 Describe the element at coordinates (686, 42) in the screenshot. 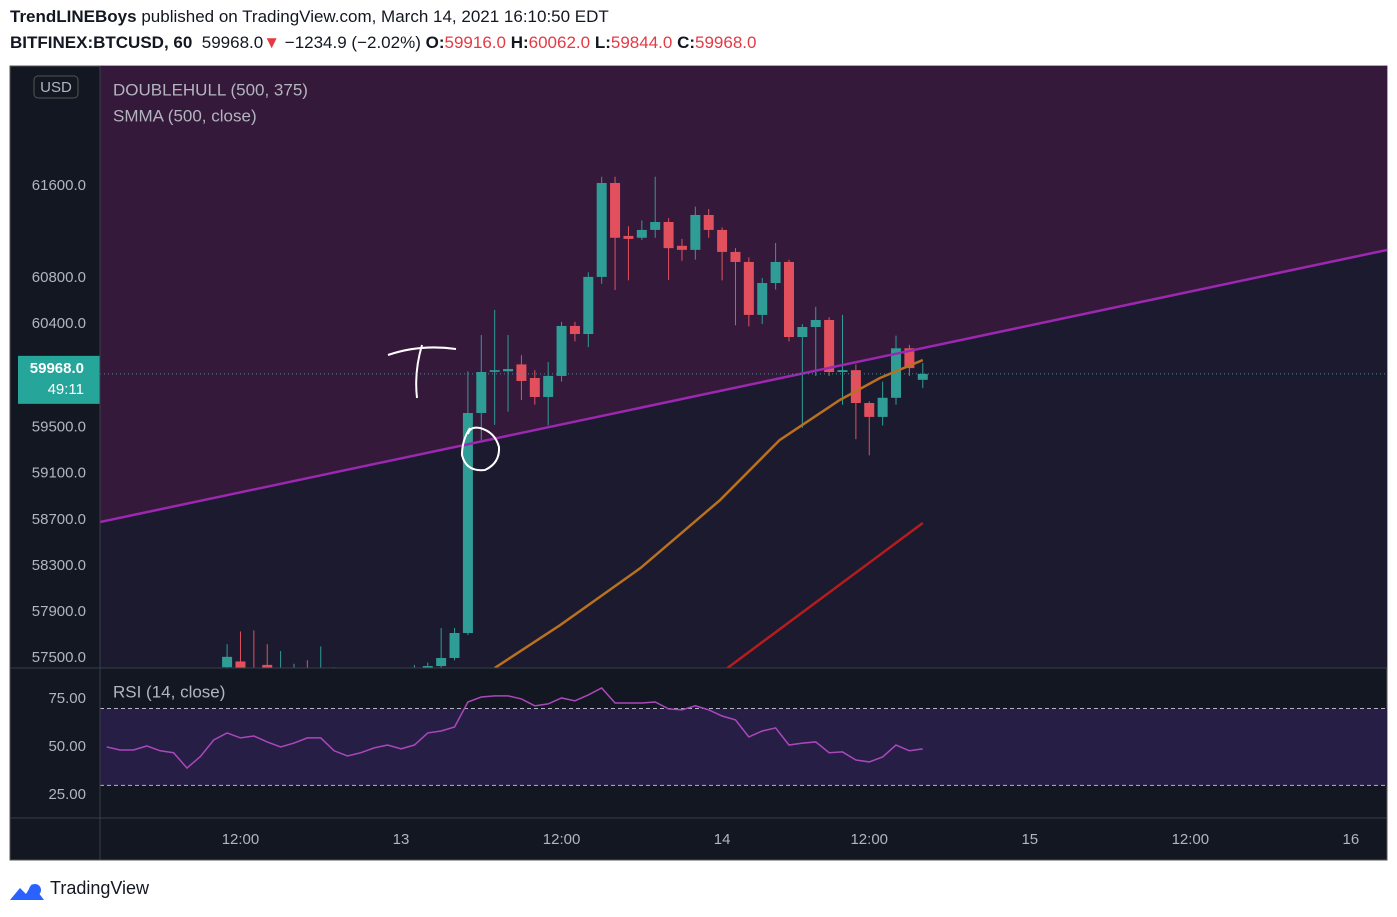

I see `c-label: C:` at that location.